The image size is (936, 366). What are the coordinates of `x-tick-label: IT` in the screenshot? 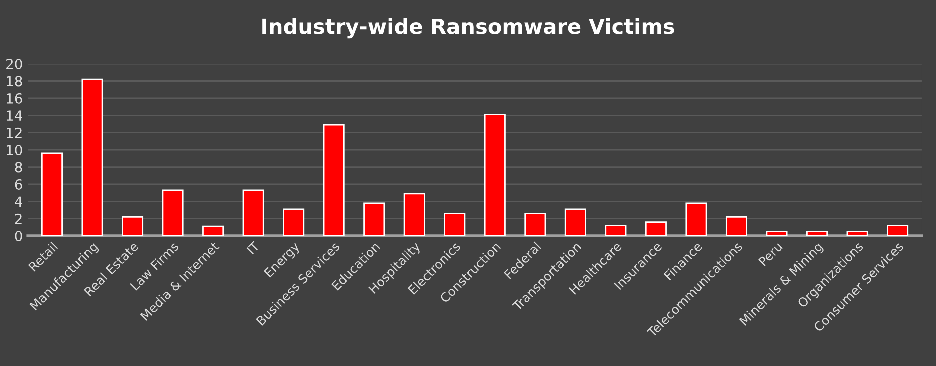 It's located at (253, 248).